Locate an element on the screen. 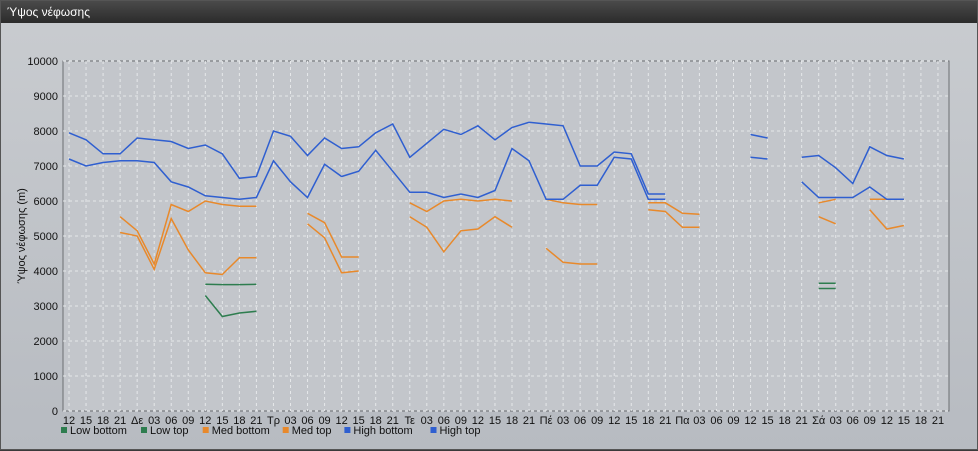  legend-label: High bottom is located at coordinates (382, 431).